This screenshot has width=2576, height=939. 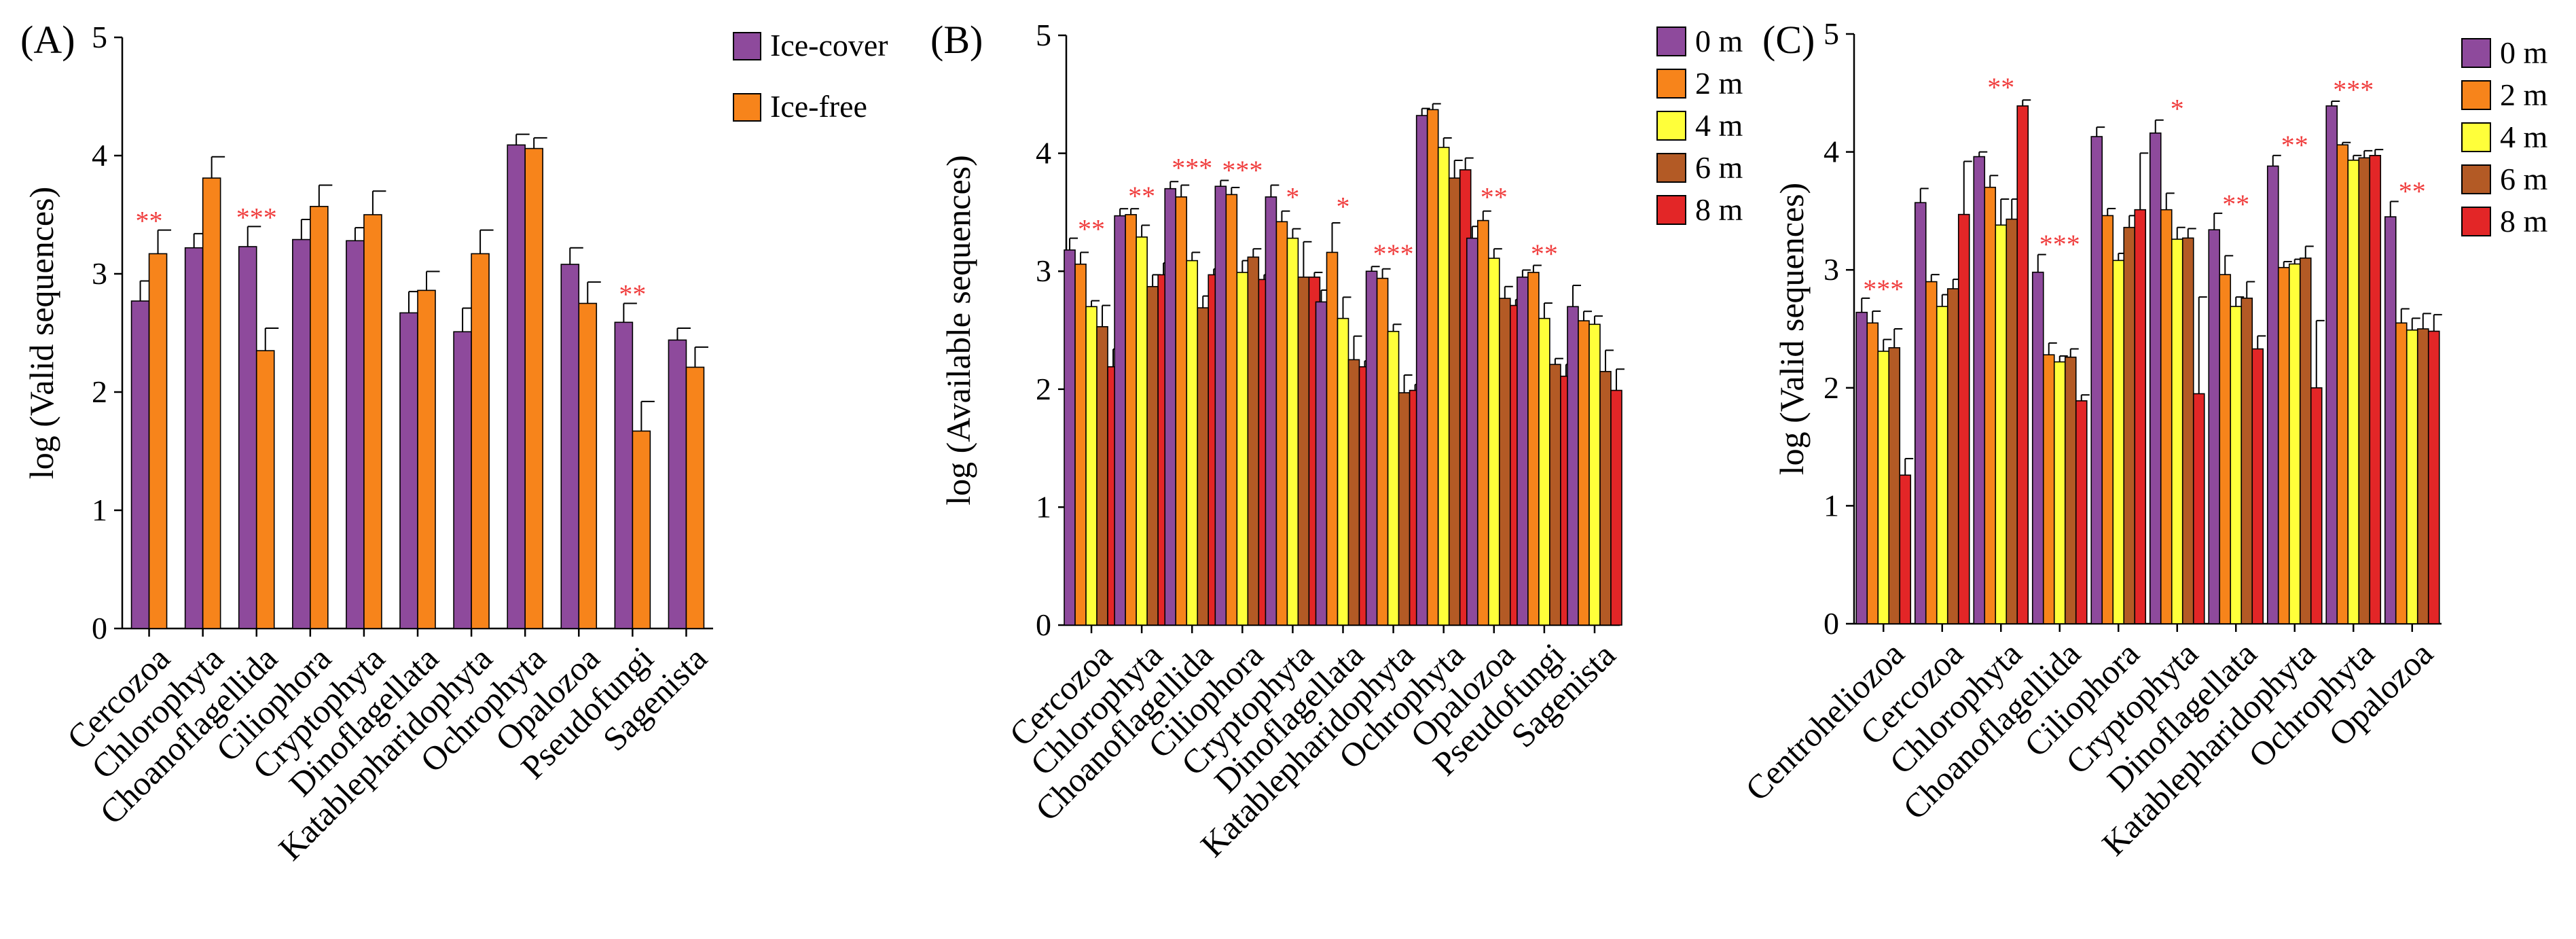 I want to click on panel-label: (A), so click(x=47, y=40).